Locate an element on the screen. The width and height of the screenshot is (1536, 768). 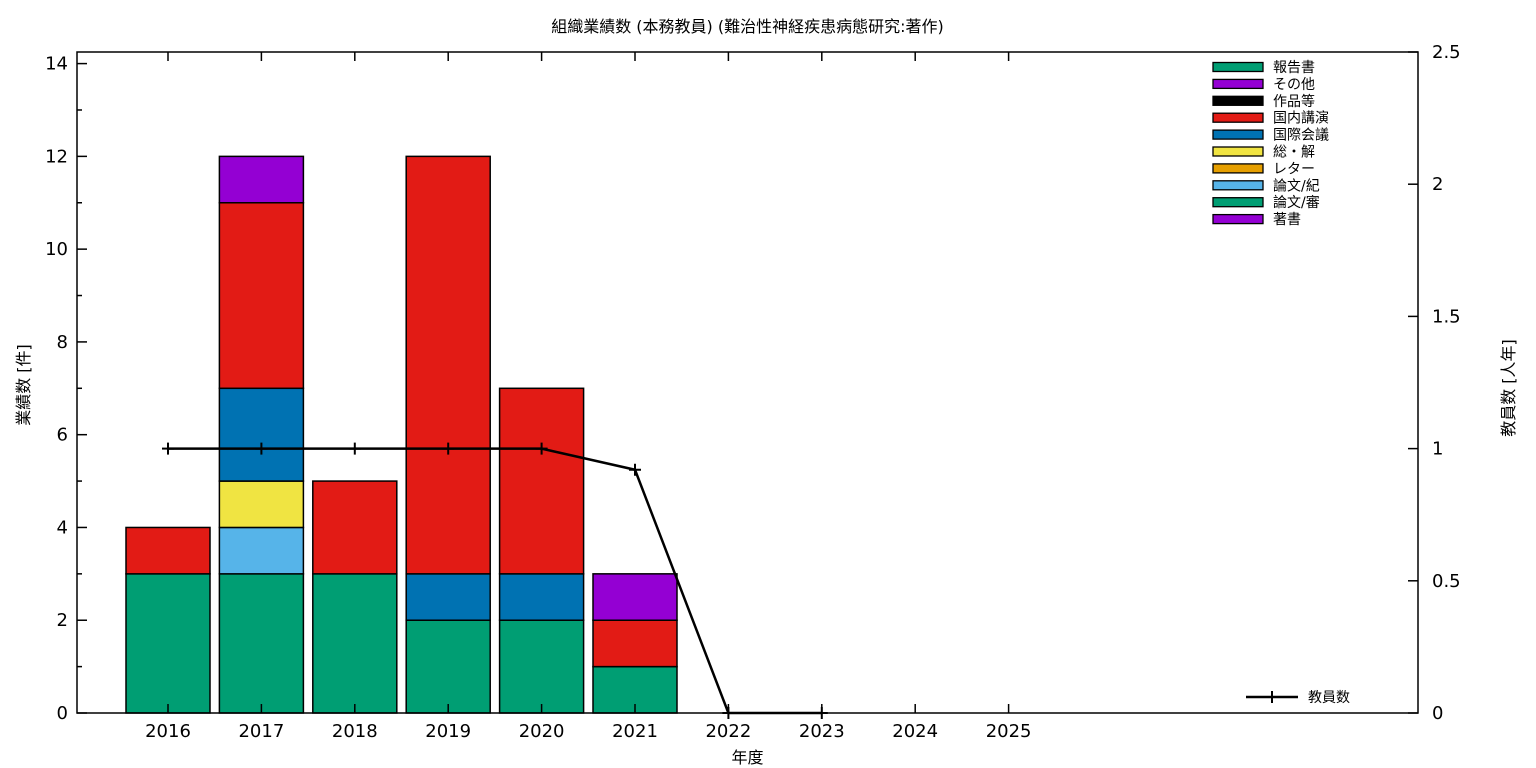
x-tick-label: 2016 is located at coordinates (168, 731).